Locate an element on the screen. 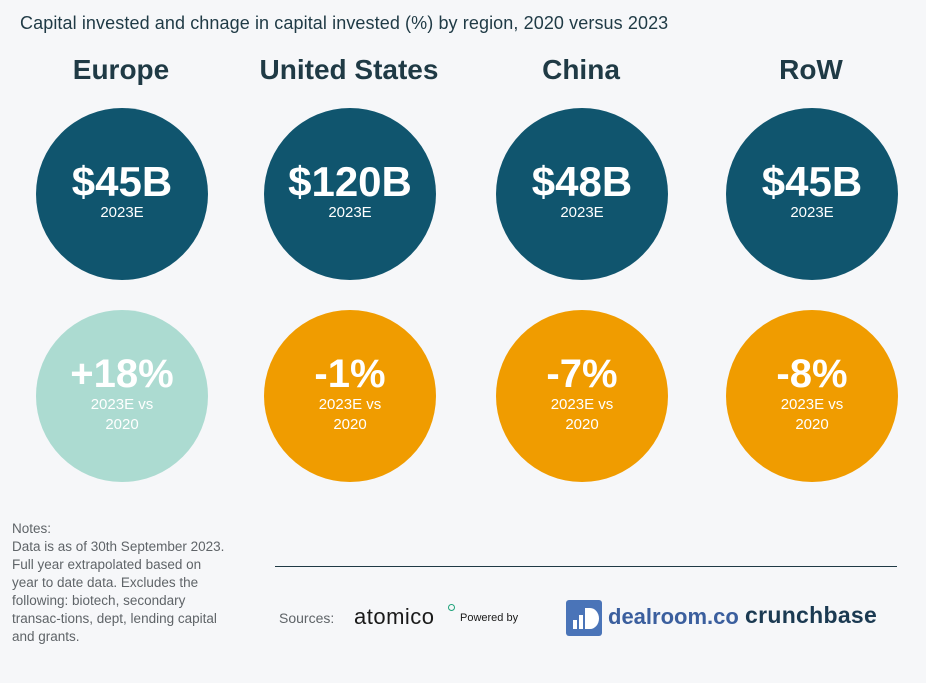 The image size is (926, 683). change-value: +18% is located at coordinates (122, 374).